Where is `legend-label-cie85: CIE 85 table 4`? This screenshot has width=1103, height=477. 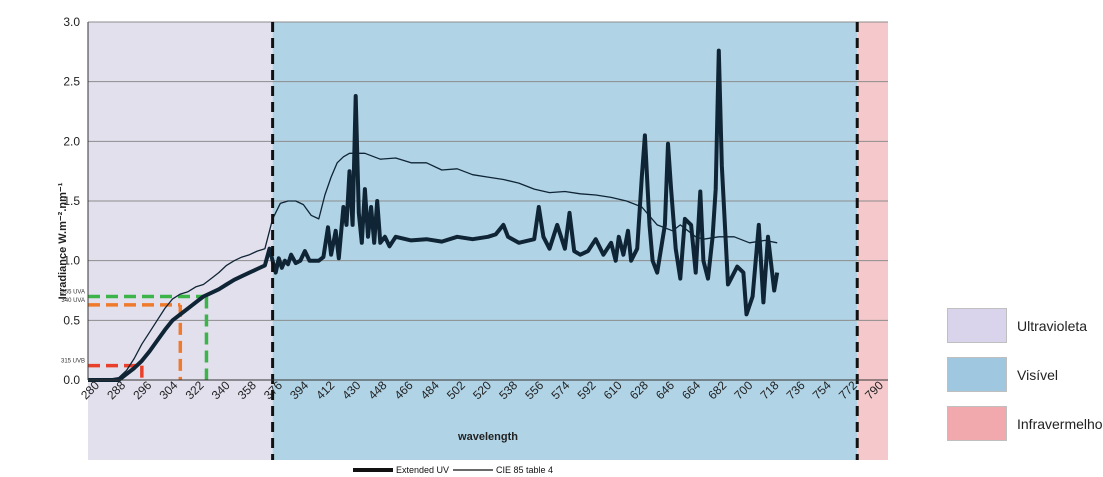
legend-label-cie85: CIE 85 table 4 is located at coordinates (524, 470).